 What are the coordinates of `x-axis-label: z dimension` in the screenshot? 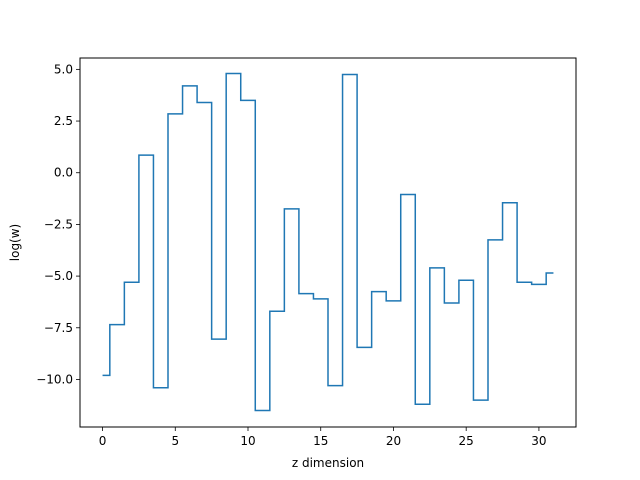 It's located at (328, 463).